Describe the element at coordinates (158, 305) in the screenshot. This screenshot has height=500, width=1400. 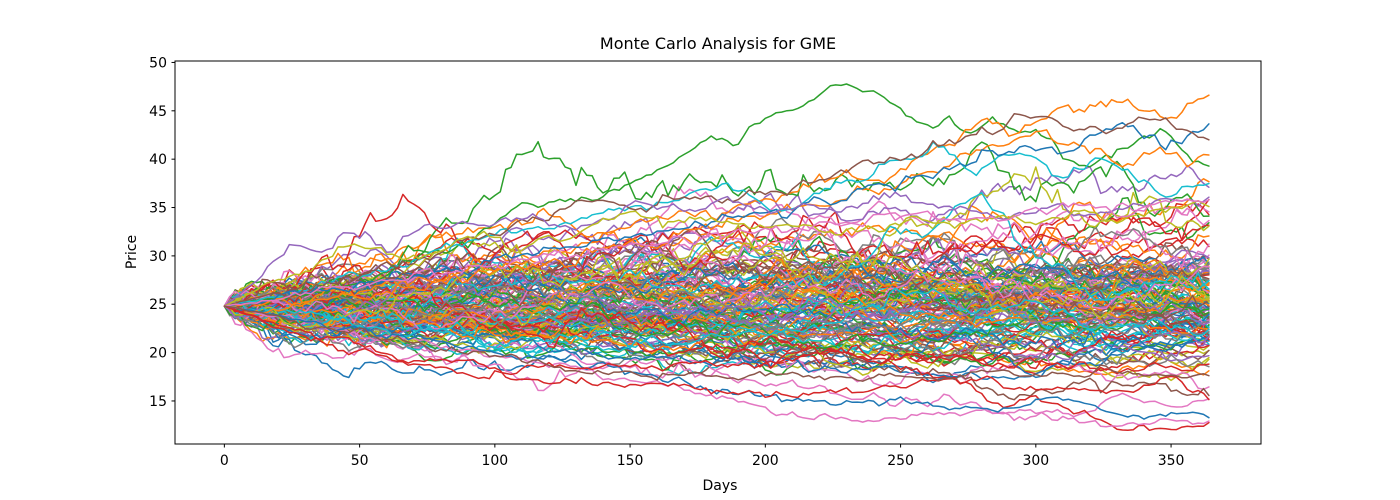
I see `y-tick-label: 25` at that location.